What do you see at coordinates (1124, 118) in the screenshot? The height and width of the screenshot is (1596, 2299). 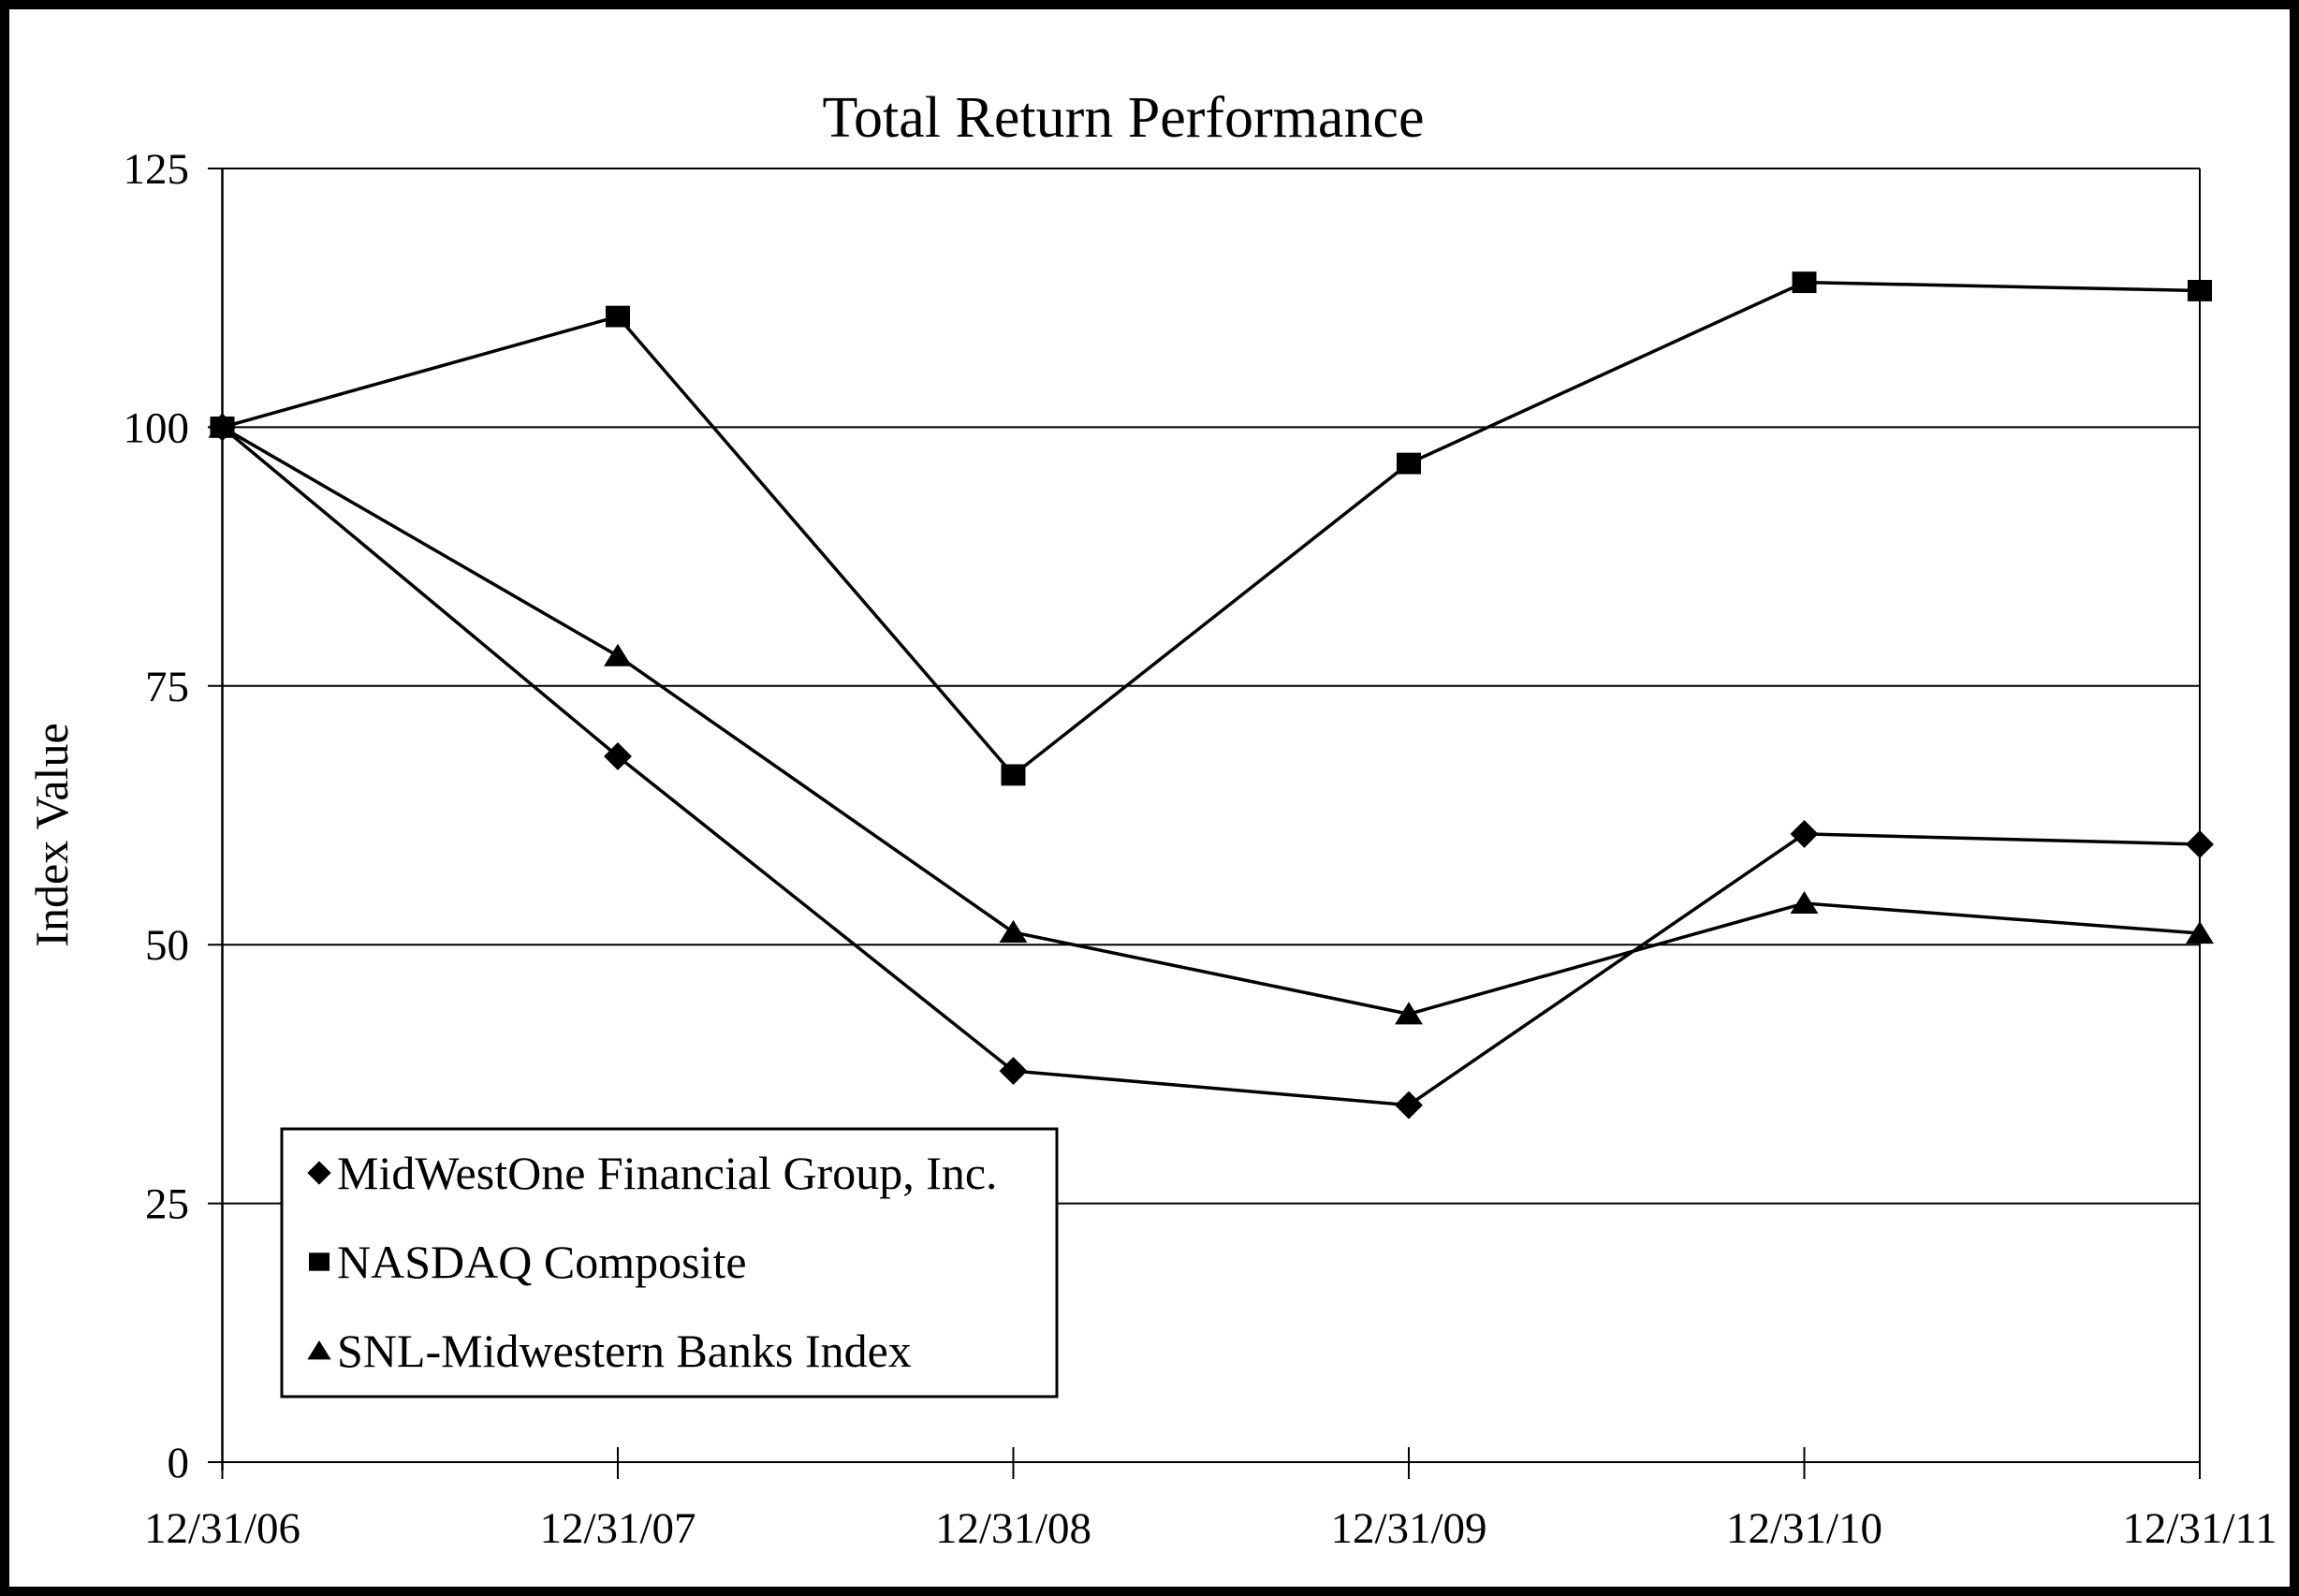 I see `chart-title: Total Return Performance` at bounding box center [1124, 118].